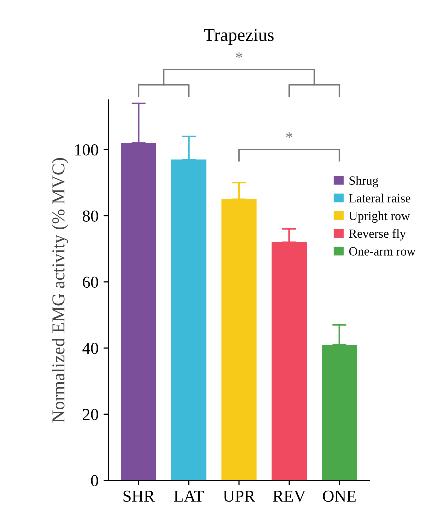 The width and height of the screenshot is (435, 514). Describe the element at coordinates (90, 216) in the screenshot. I see `y-tick-label: 80` at that location.